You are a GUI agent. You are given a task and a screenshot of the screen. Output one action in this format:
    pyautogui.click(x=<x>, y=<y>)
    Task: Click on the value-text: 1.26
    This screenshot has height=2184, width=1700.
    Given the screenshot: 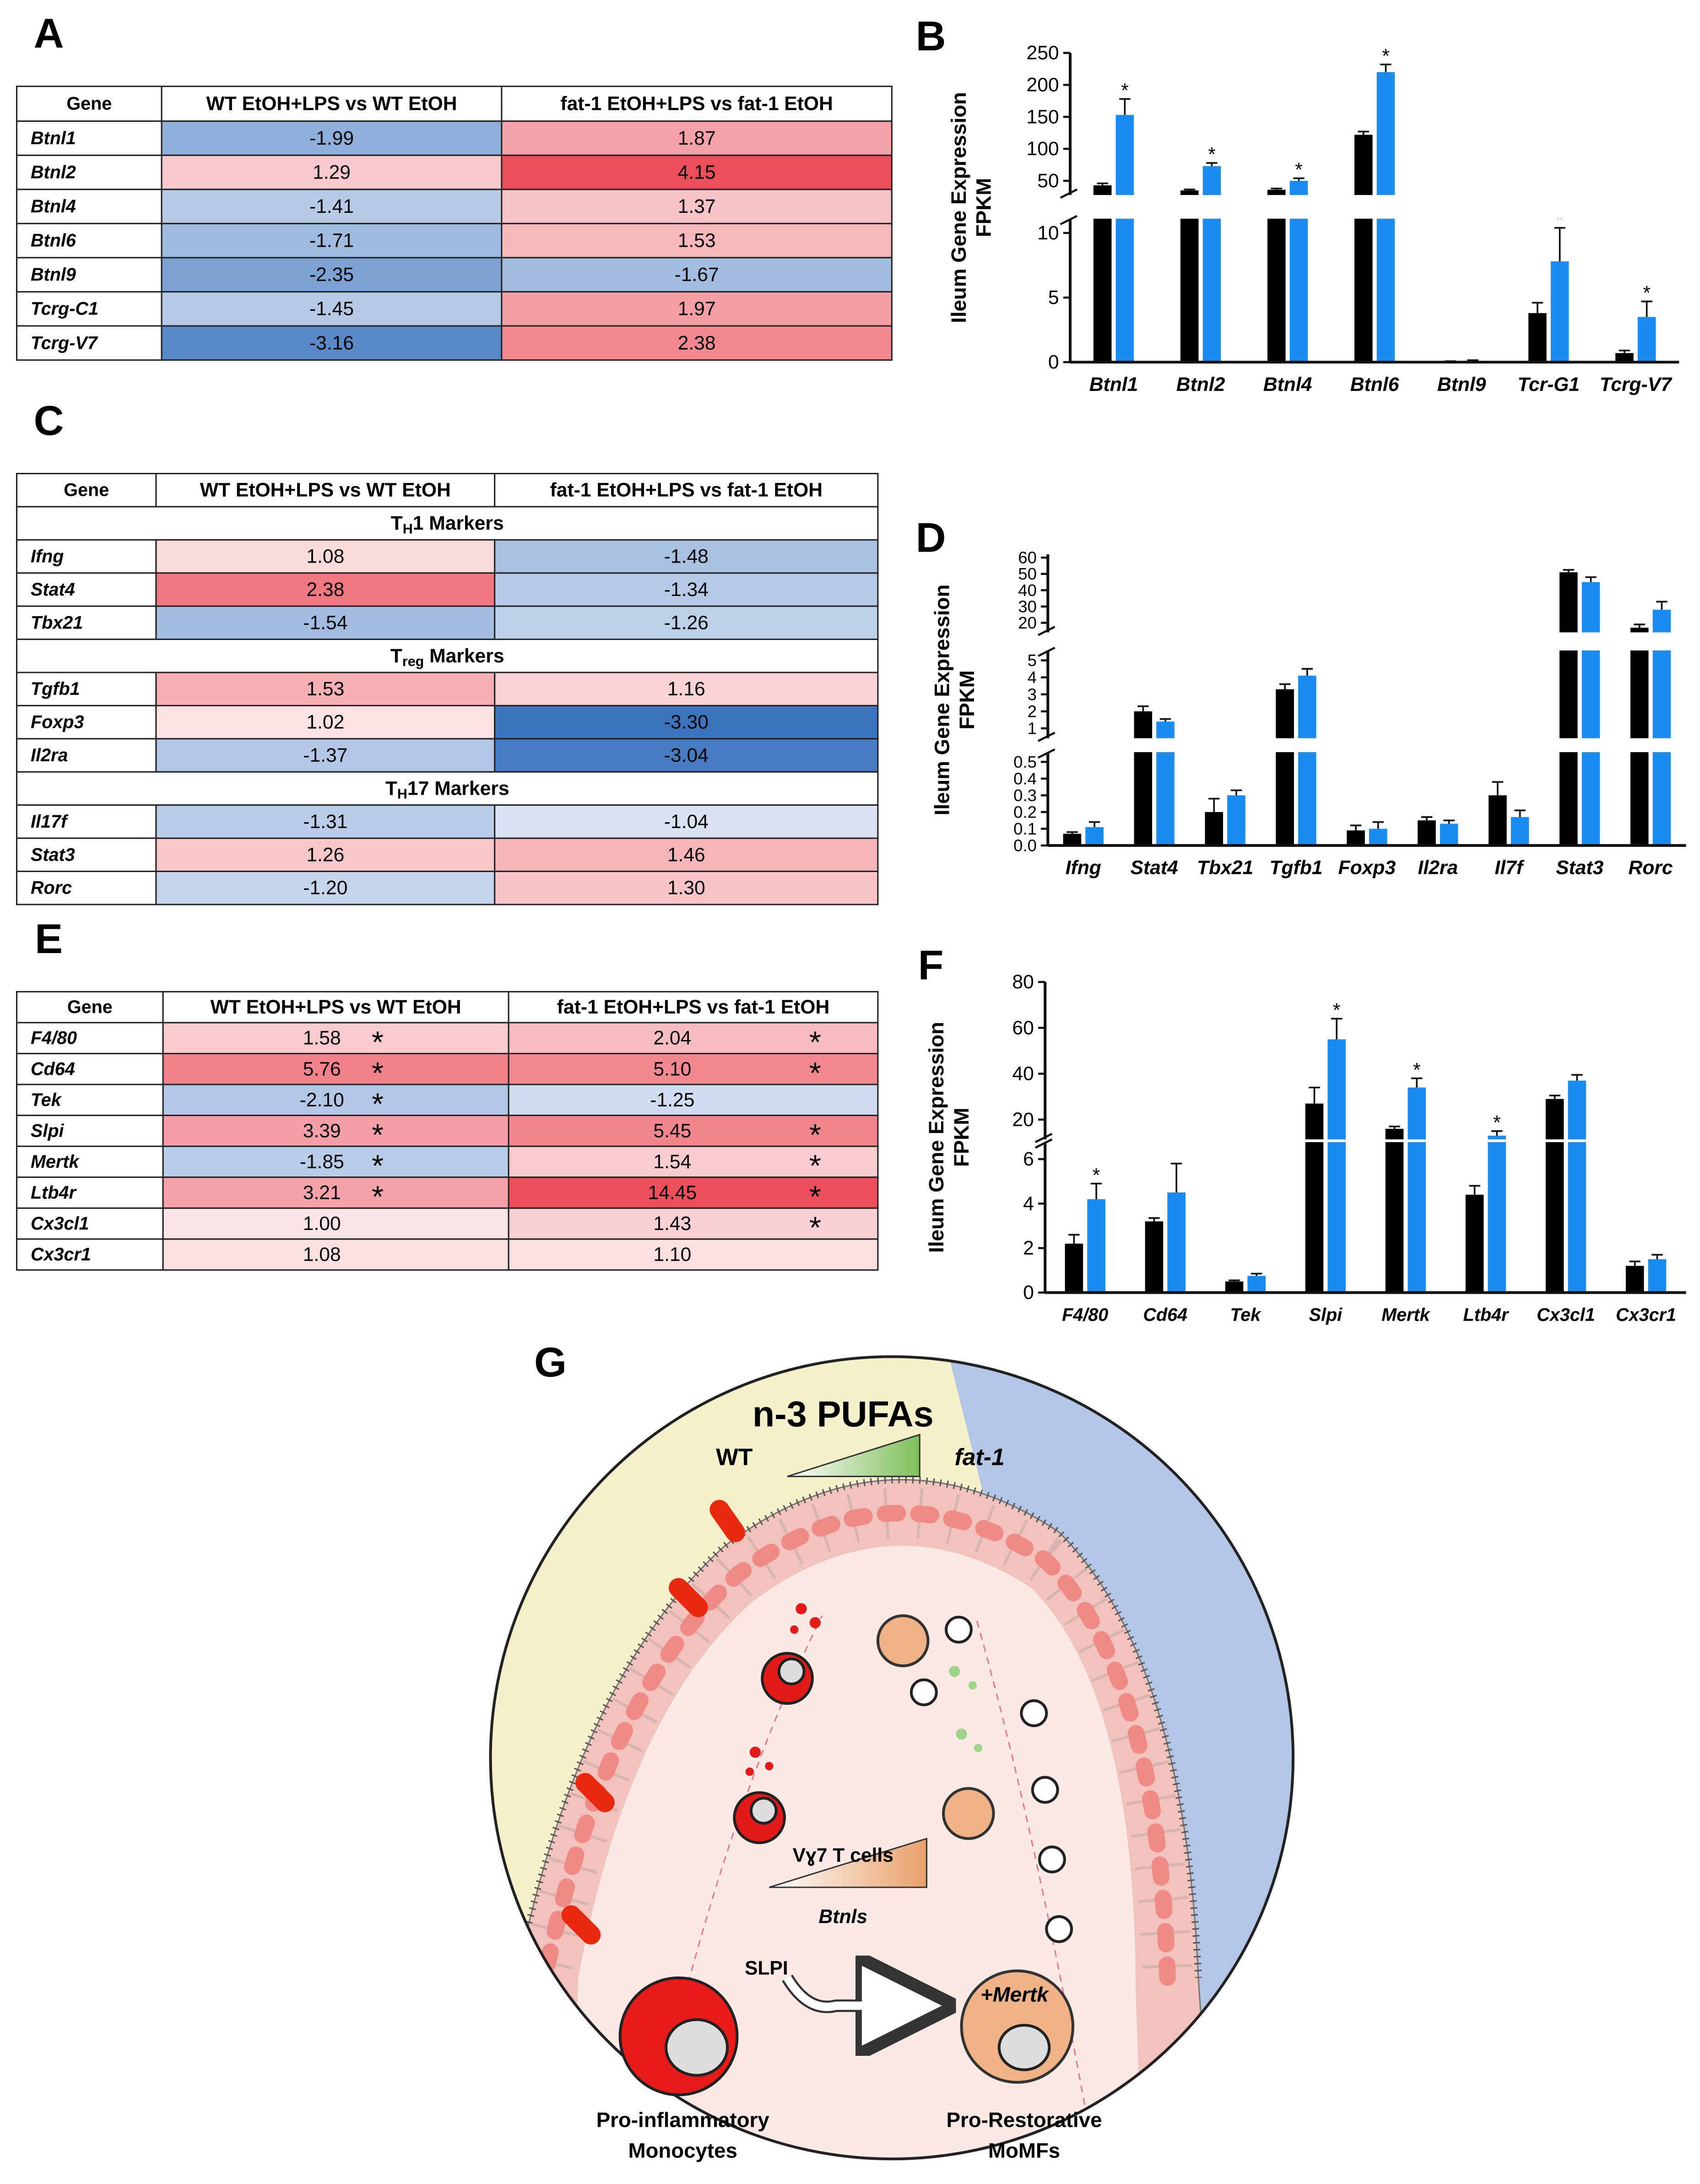 What is the action you would take?
    pyautogui.click(x=325, y=855)
    